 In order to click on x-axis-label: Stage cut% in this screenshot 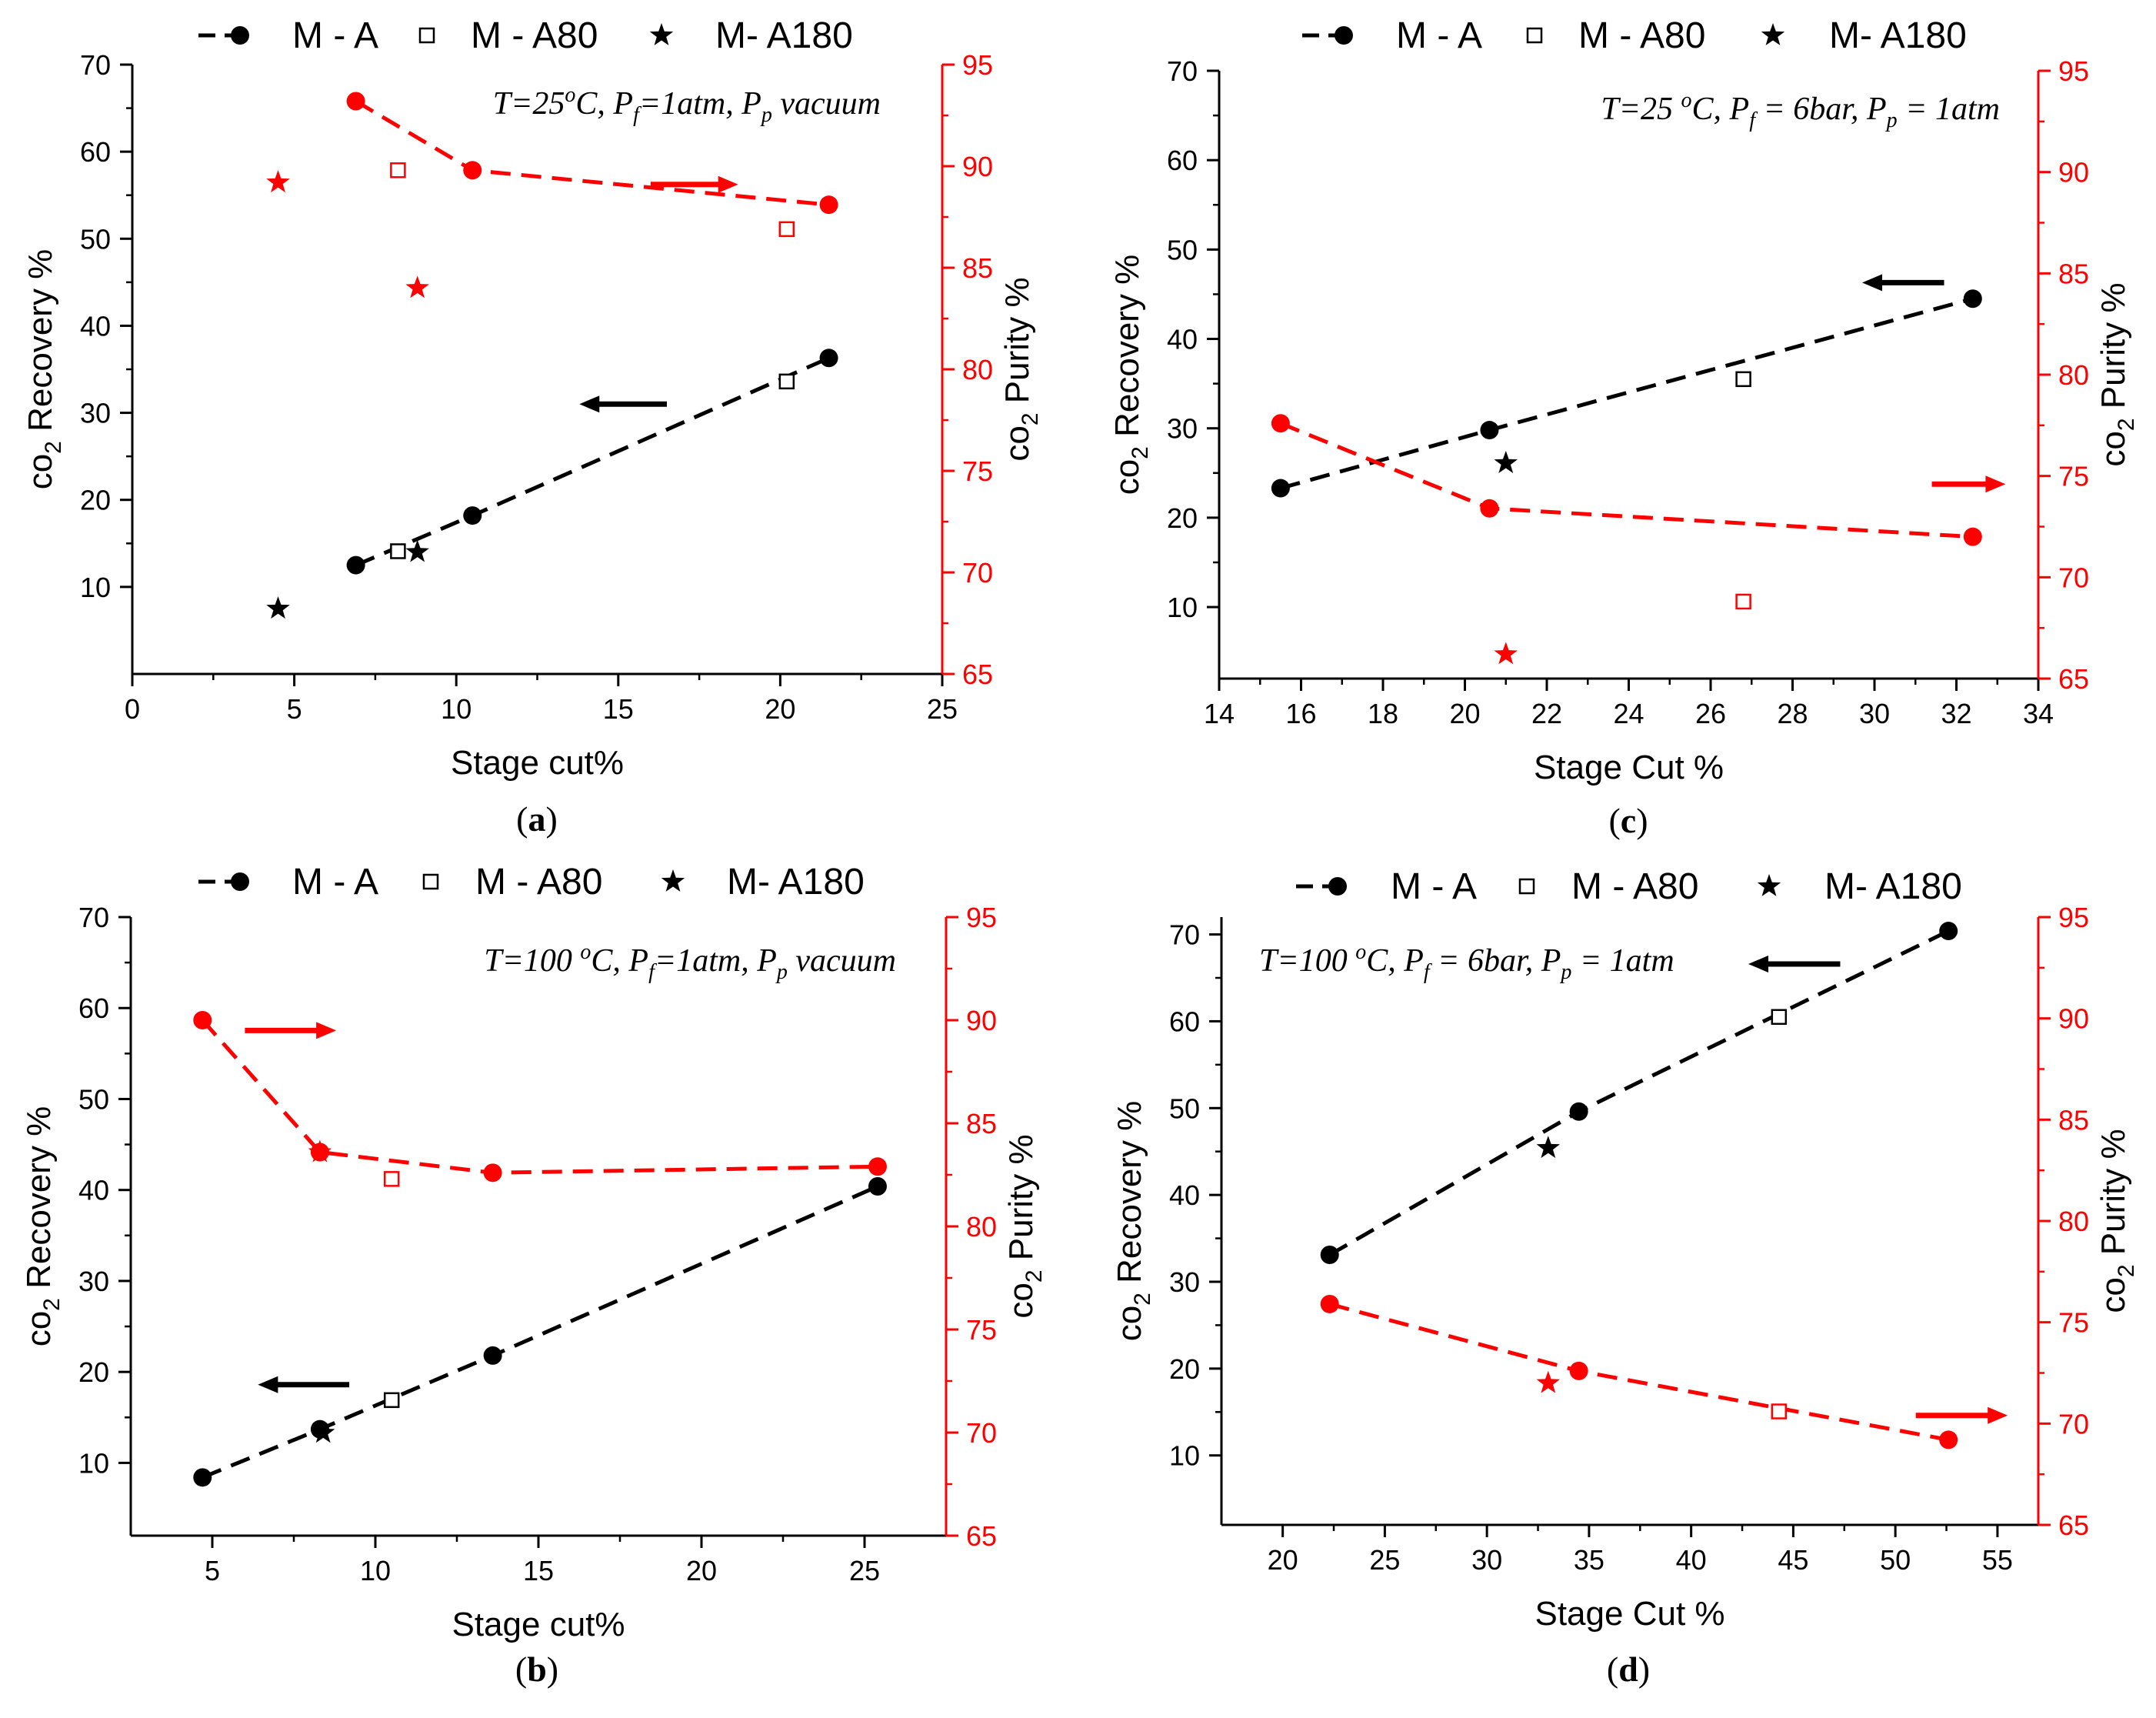, I will do `click(537, 763)`.